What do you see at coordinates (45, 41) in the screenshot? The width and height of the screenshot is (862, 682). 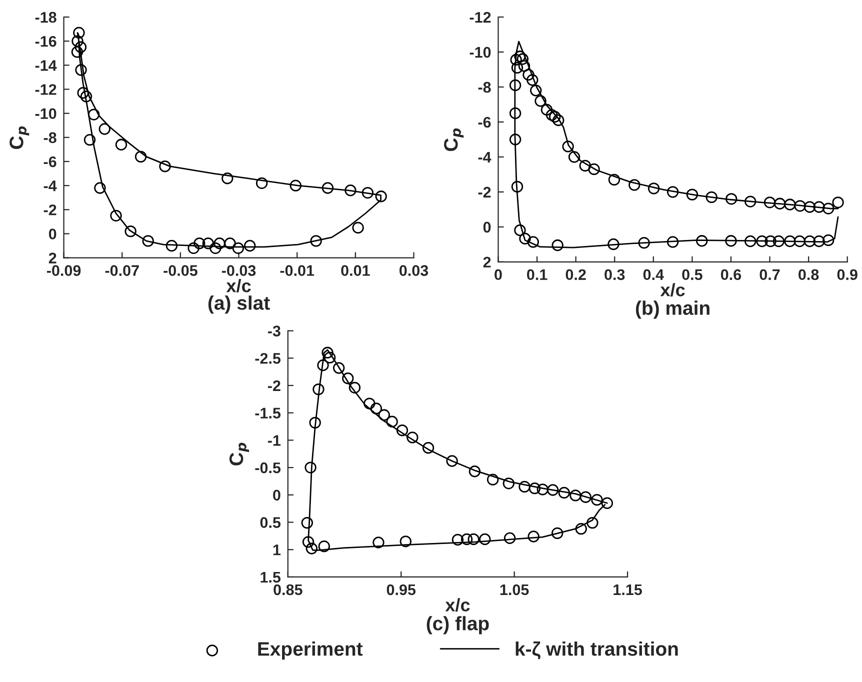 I see `y-tick-label: -16` at bounding box center [45, 41].